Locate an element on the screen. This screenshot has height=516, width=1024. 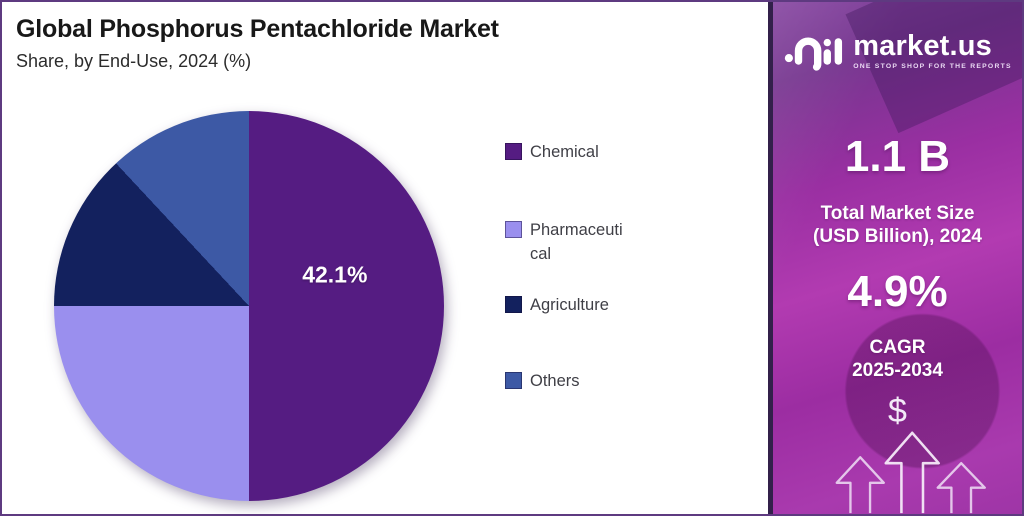
pie-slice-label-chemical: 42.1% is located at coordinates (335, 274).